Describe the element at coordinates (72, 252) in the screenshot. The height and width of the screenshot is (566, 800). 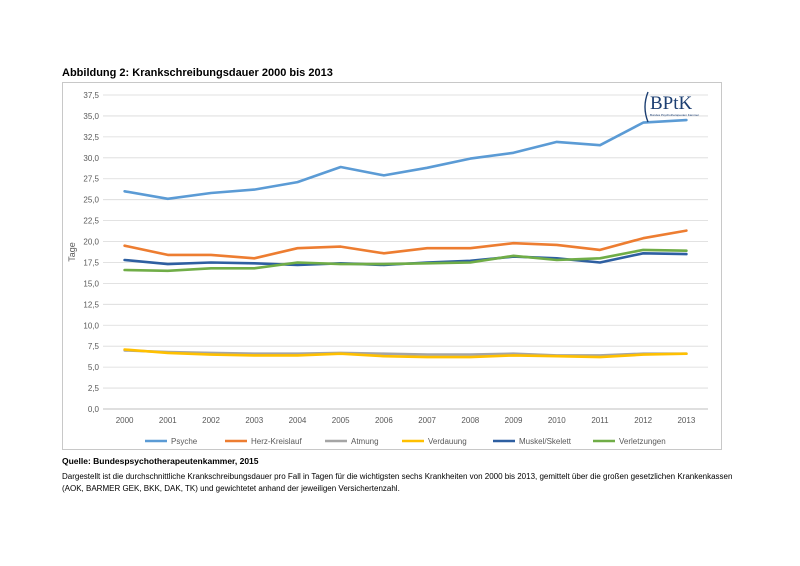
I see `y-axis-title: Tage` at that location.